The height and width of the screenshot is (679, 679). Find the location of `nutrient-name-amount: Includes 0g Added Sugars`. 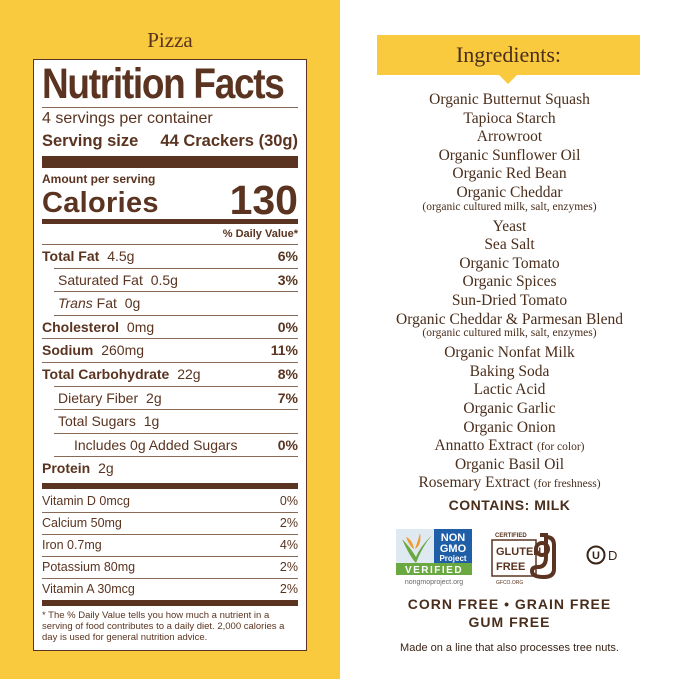

nutrient-name-amount: Includes 0g Added Sugars is located at coordinates (155, 445).